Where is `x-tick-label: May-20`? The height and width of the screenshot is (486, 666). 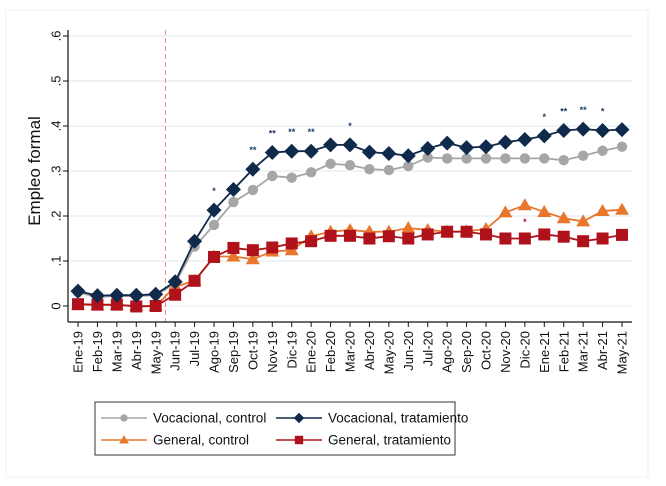
x-tick-label: May-20 is located at coordinates (388, 352).